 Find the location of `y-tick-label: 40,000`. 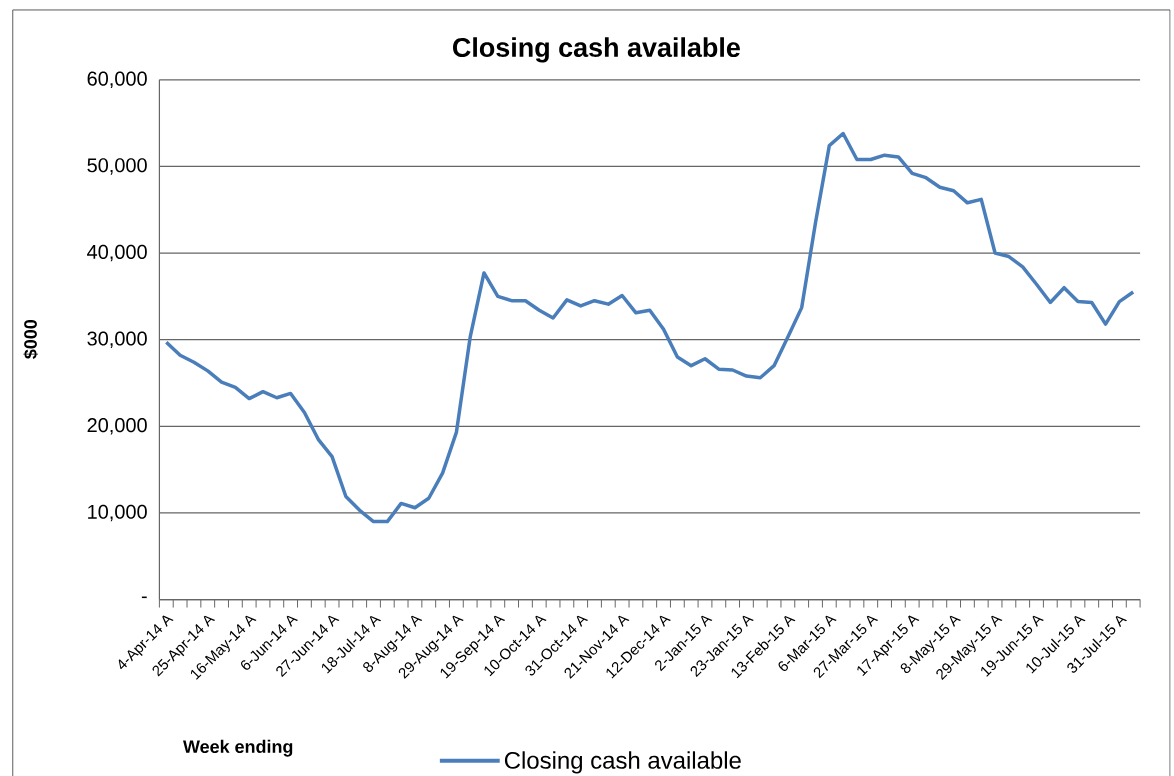

y-tick-label: 40,000 is located at coordinates (117, 253).